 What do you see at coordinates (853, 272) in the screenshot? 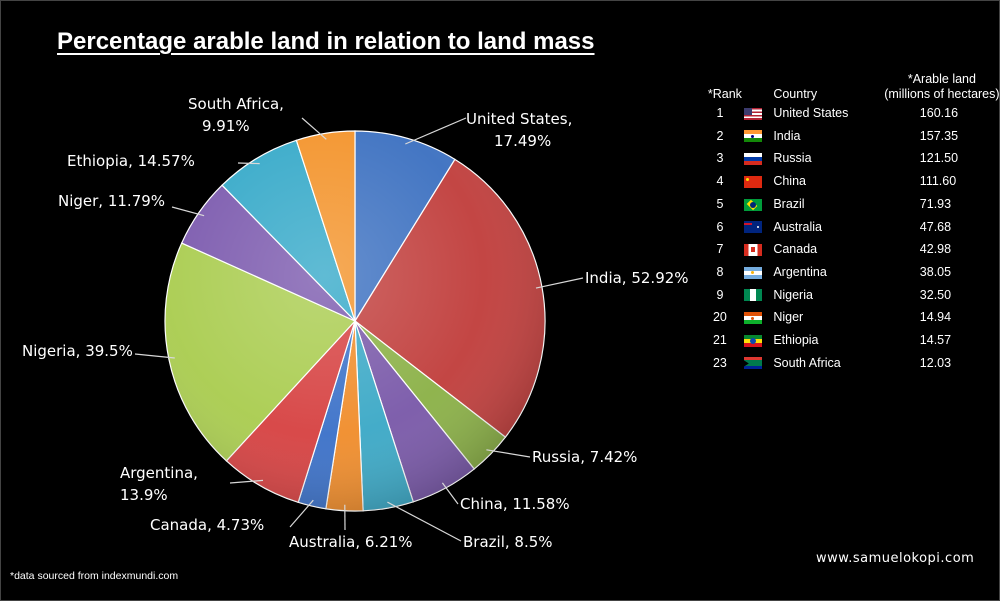
I see `table-row: 8 Argentina 38.05` at bounding box center [853, 272].